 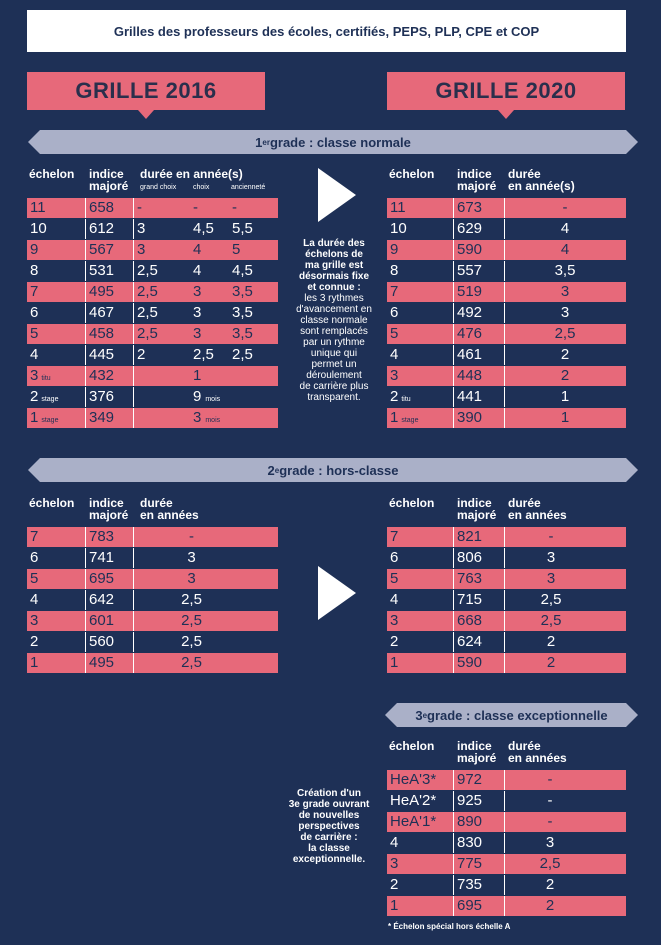 I want to click on echelon-value: 10, so click(x=398, y=228).